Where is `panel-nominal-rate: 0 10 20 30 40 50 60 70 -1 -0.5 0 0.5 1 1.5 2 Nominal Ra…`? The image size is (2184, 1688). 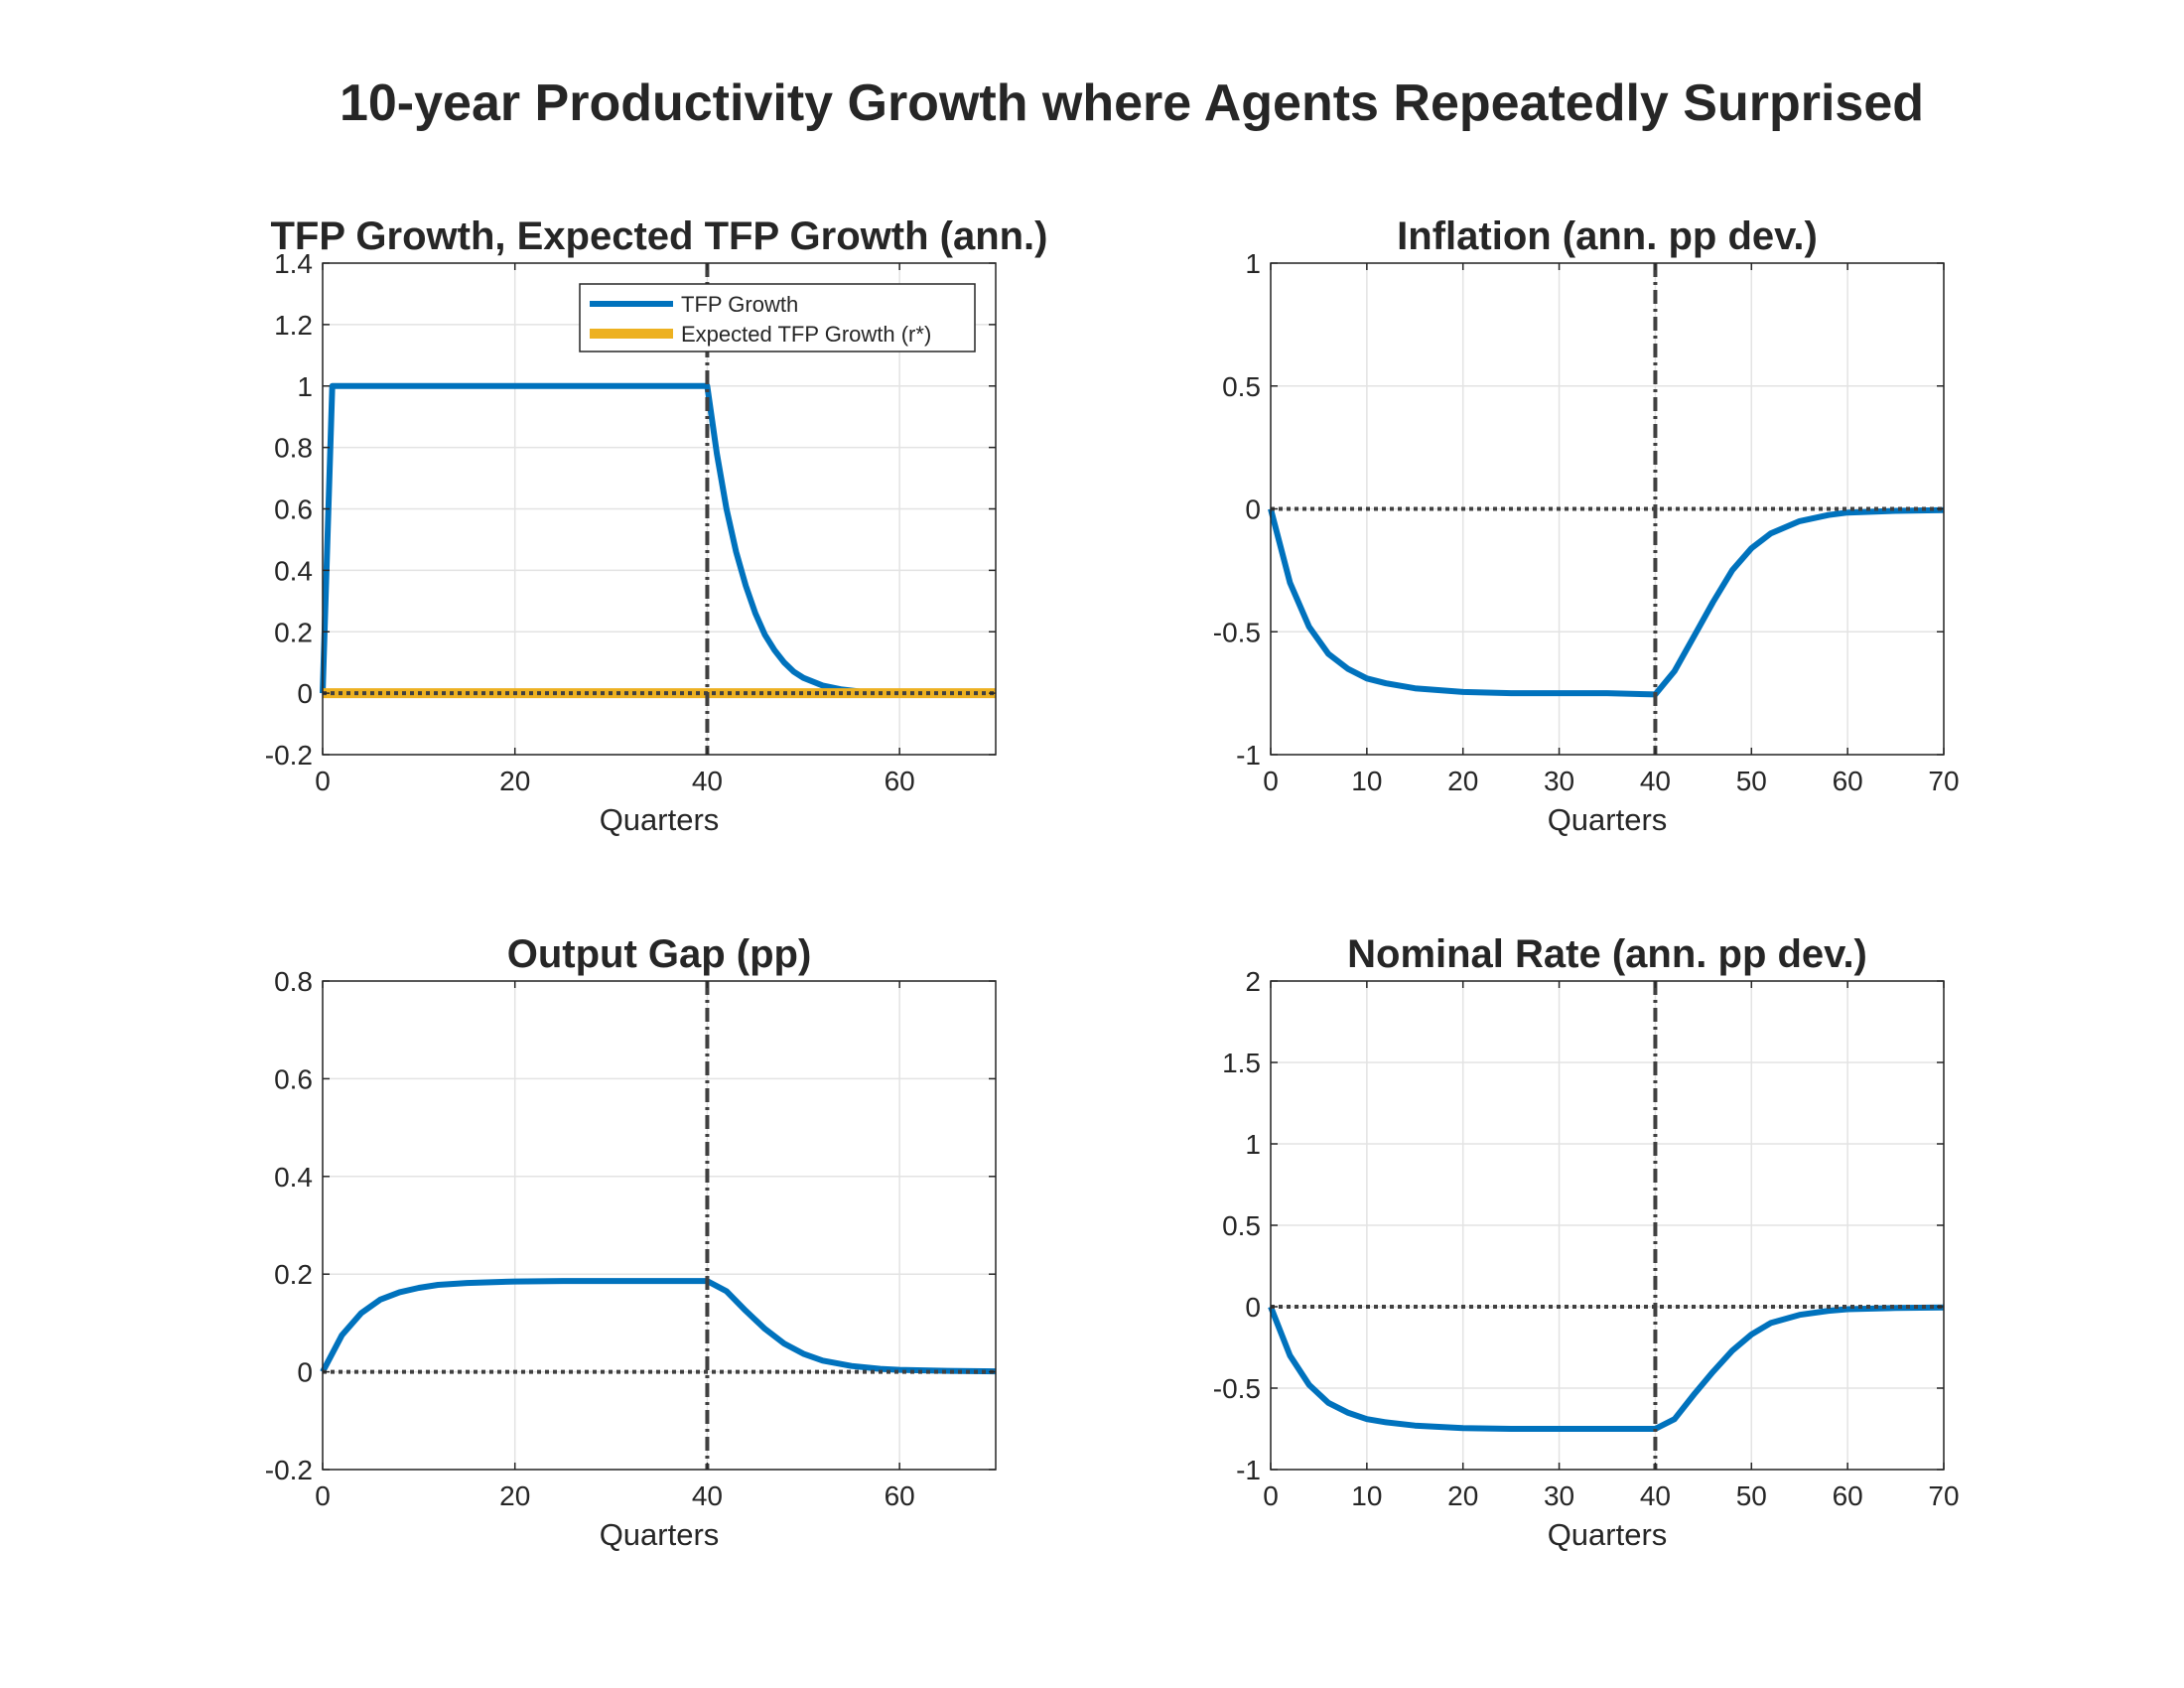
panel-nominal-rate: 0 10 20 30 40 50 60 70 -1 -0.5 0 0.5 1 1.5 2 Nominal Ra… is located at coordinates (1586, 1242).